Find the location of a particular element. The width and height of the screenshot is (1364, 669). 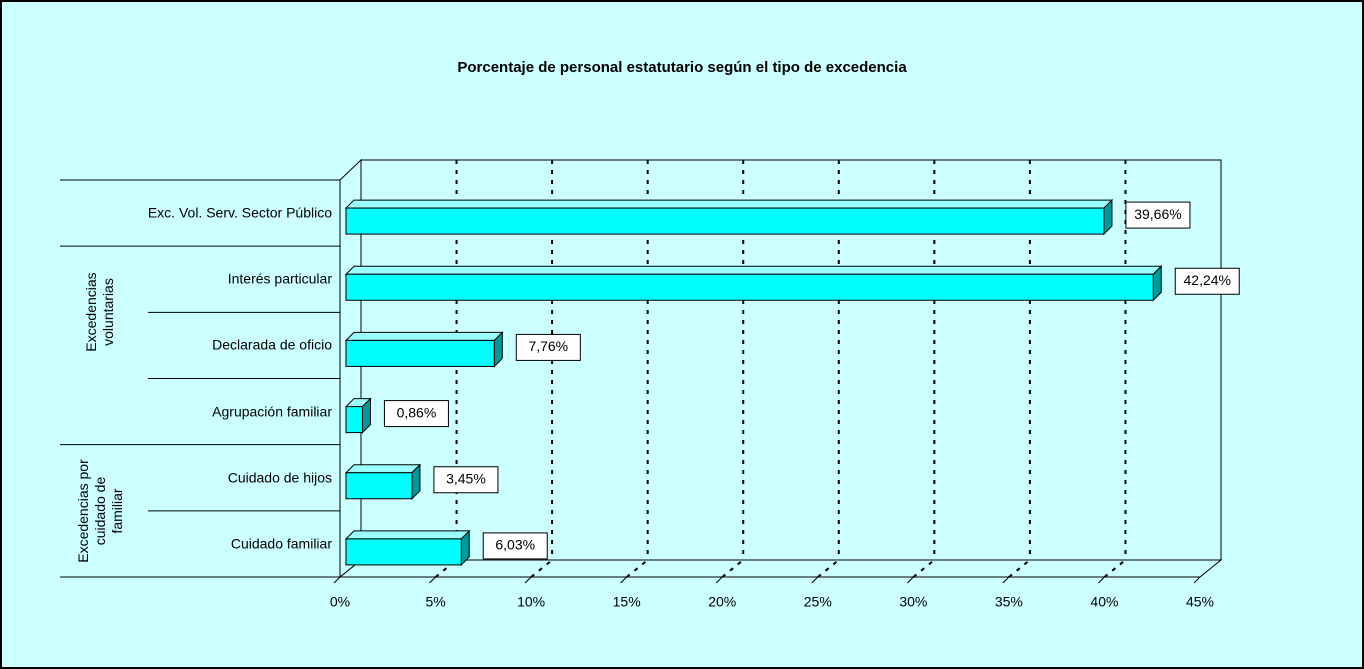

x-tick-label: 0% is located at coordinates (340, 602).